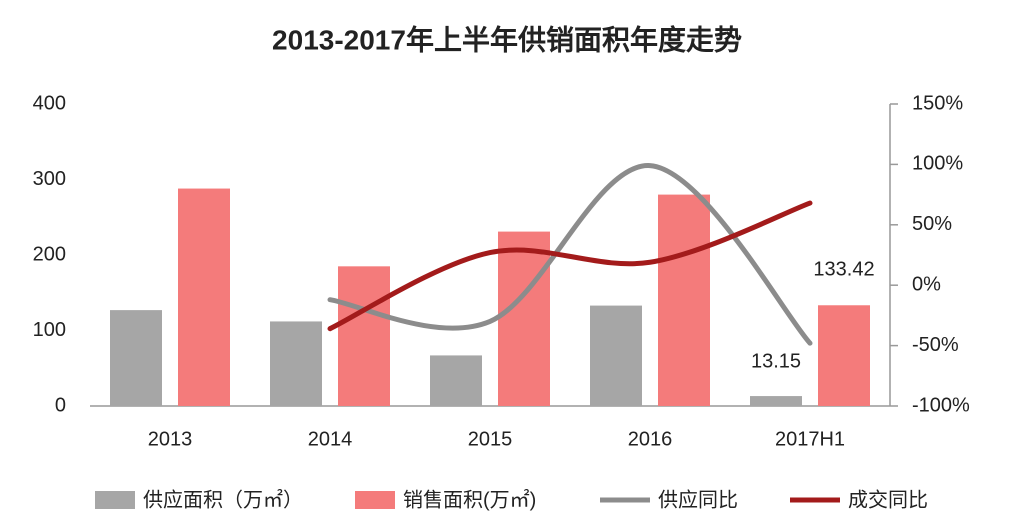  Describe the element at coordinates (49, 179) in the screenshot. I see `y-tick-label: 300` at that location.